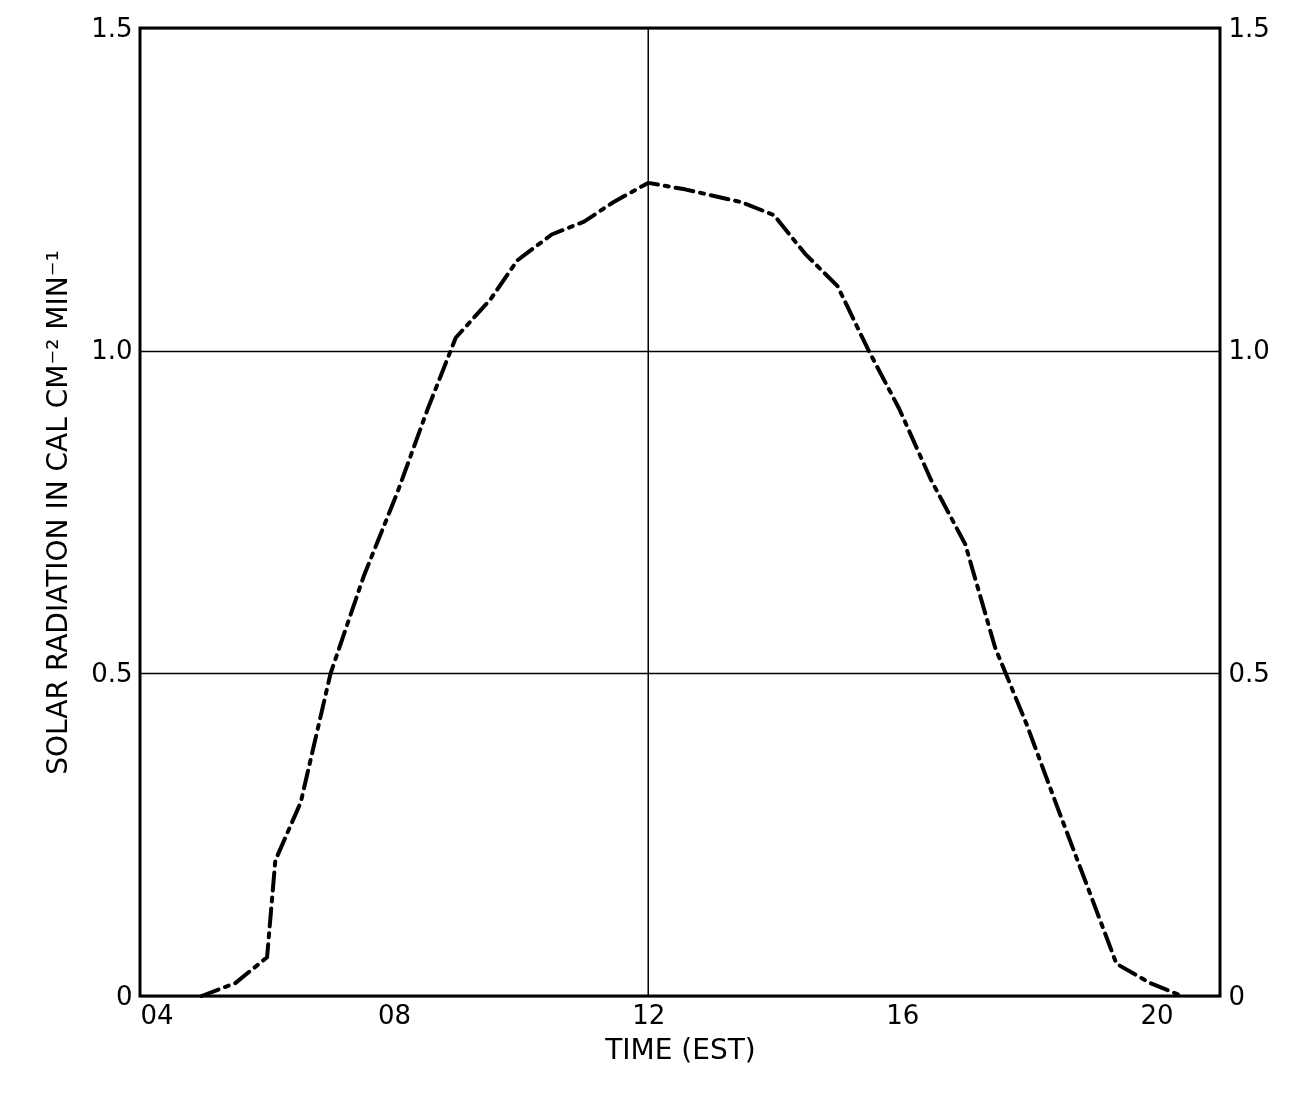 The image size is (1311, 1101). Describe the element at coordinates (1157, 1014) in the screenshot. I see `x-tick-label: 20` at that location.